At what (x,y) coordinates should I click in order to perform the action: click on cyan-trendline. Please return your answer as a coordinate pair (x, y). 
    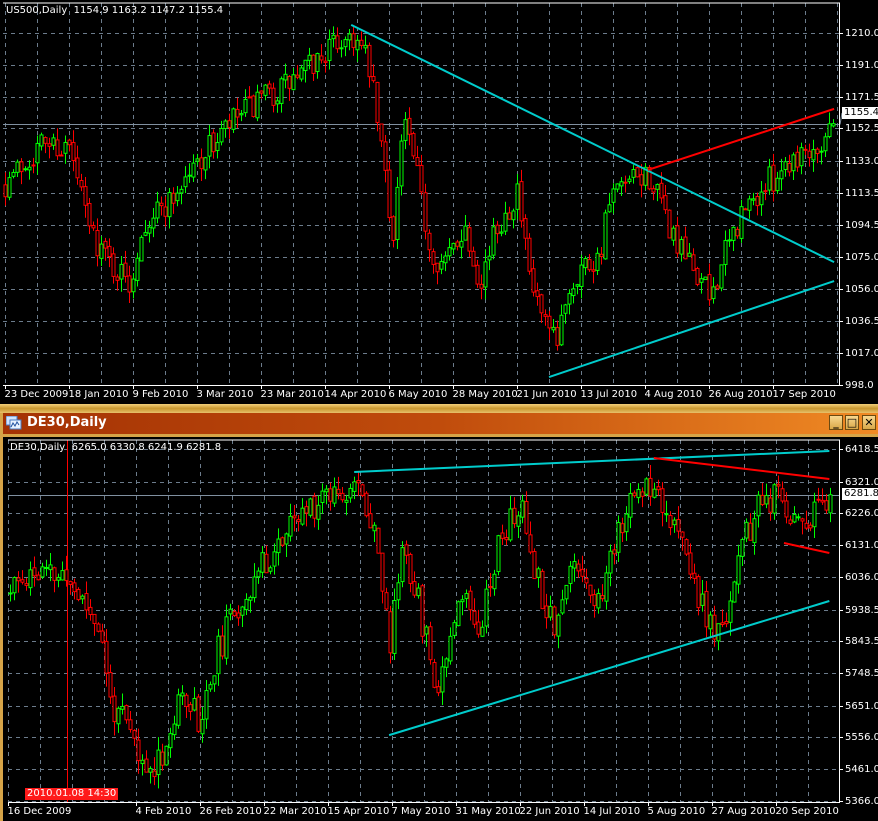
    Looking at the image, I should click on (691, 329).